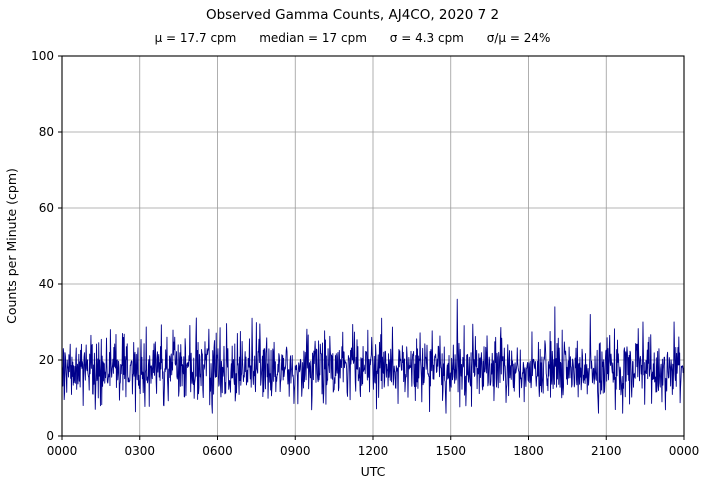 The height and width of the screenshot is (489, 705). What do you see at coordinates (606, 451) in the screenshot?
I see `x-tick-label: 2100` at bounding box center [606, 451].